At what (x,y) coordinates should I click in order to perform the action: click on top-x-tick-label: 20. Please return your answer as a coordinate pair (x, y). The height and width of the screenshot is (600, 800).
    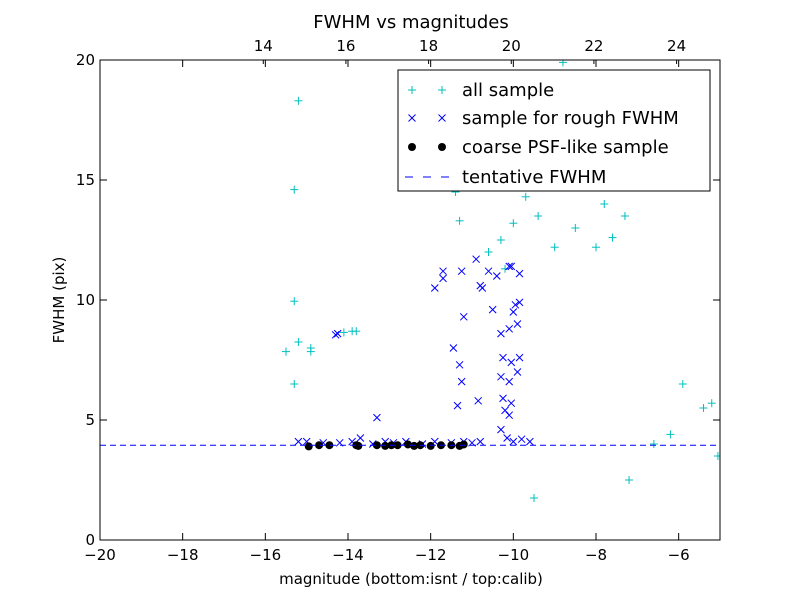
    Looking at the image, I should click on (511, 46).